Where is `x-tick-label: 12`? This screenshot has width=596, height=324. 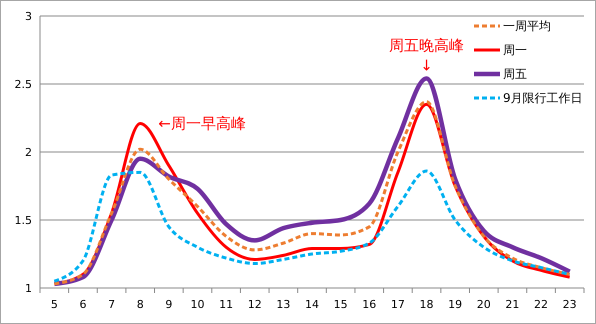 x-tick-label: 12 is located at coordinates (255, 304).